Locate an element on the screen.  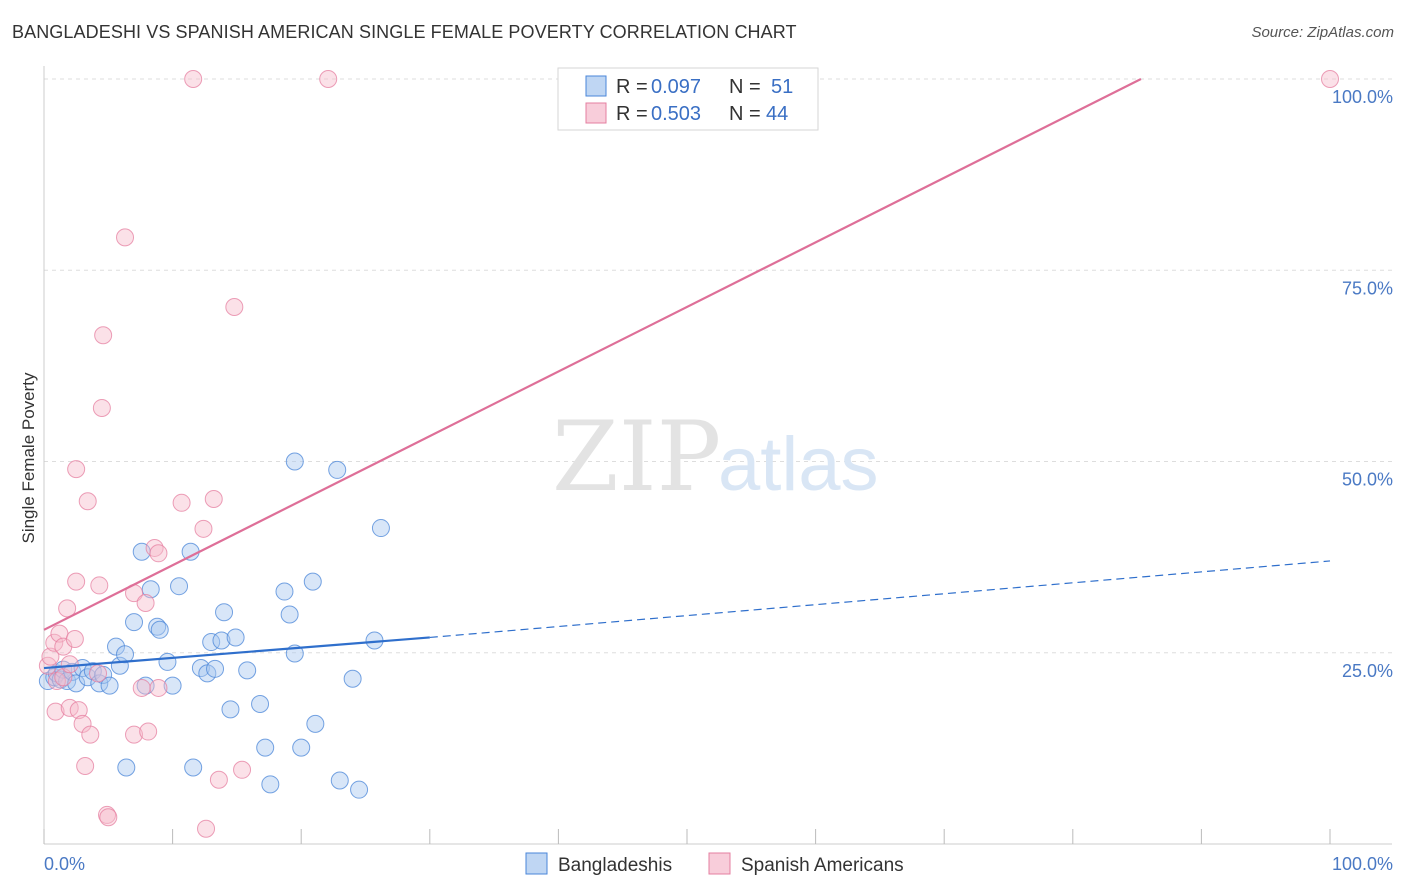
x-tick-label-0: 0.0% is located at coordinates (64, 864).